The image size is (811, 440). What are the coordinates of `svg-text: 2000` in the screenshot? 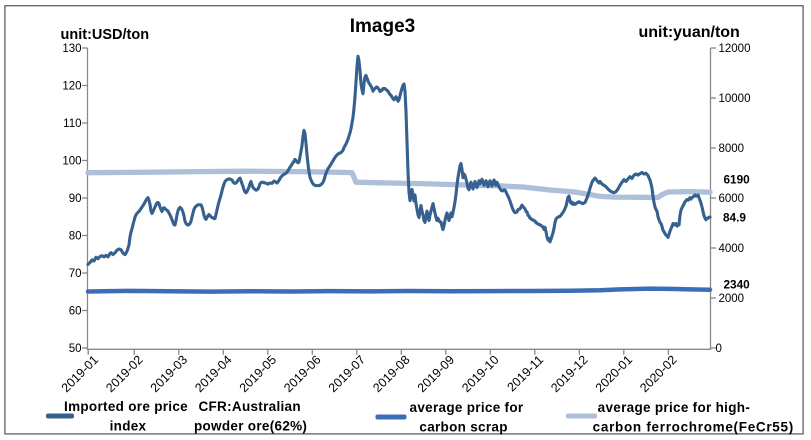 It's located at (732, 299).